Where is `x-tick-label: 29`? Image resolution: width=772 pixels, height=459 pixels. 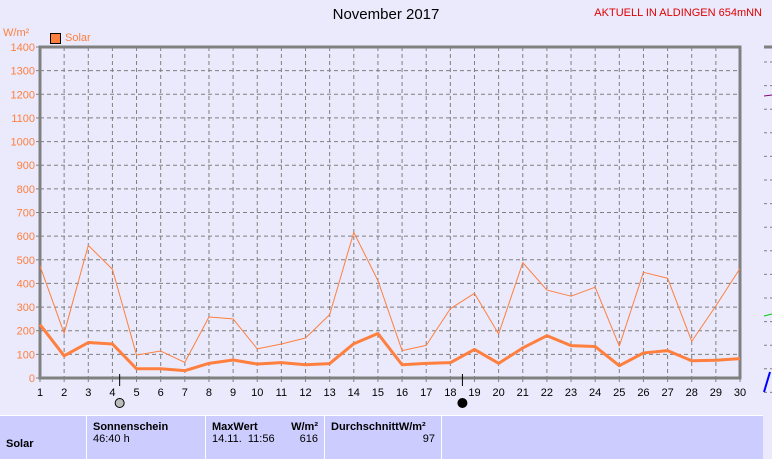 x-tick-label: 29 is located at coordinates (716, 393).